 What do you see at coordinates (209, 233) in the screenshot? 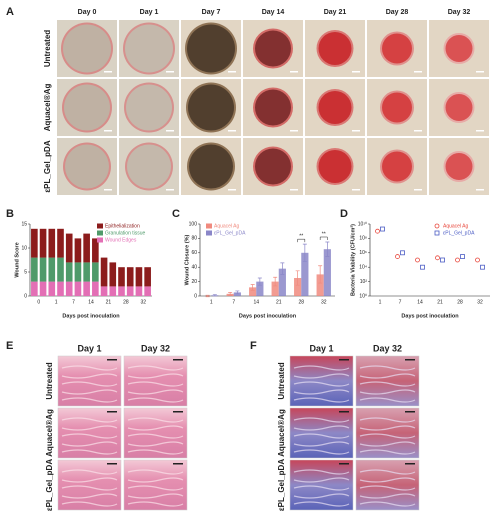
I see `legend-marker` at bounding box center [209, 233].